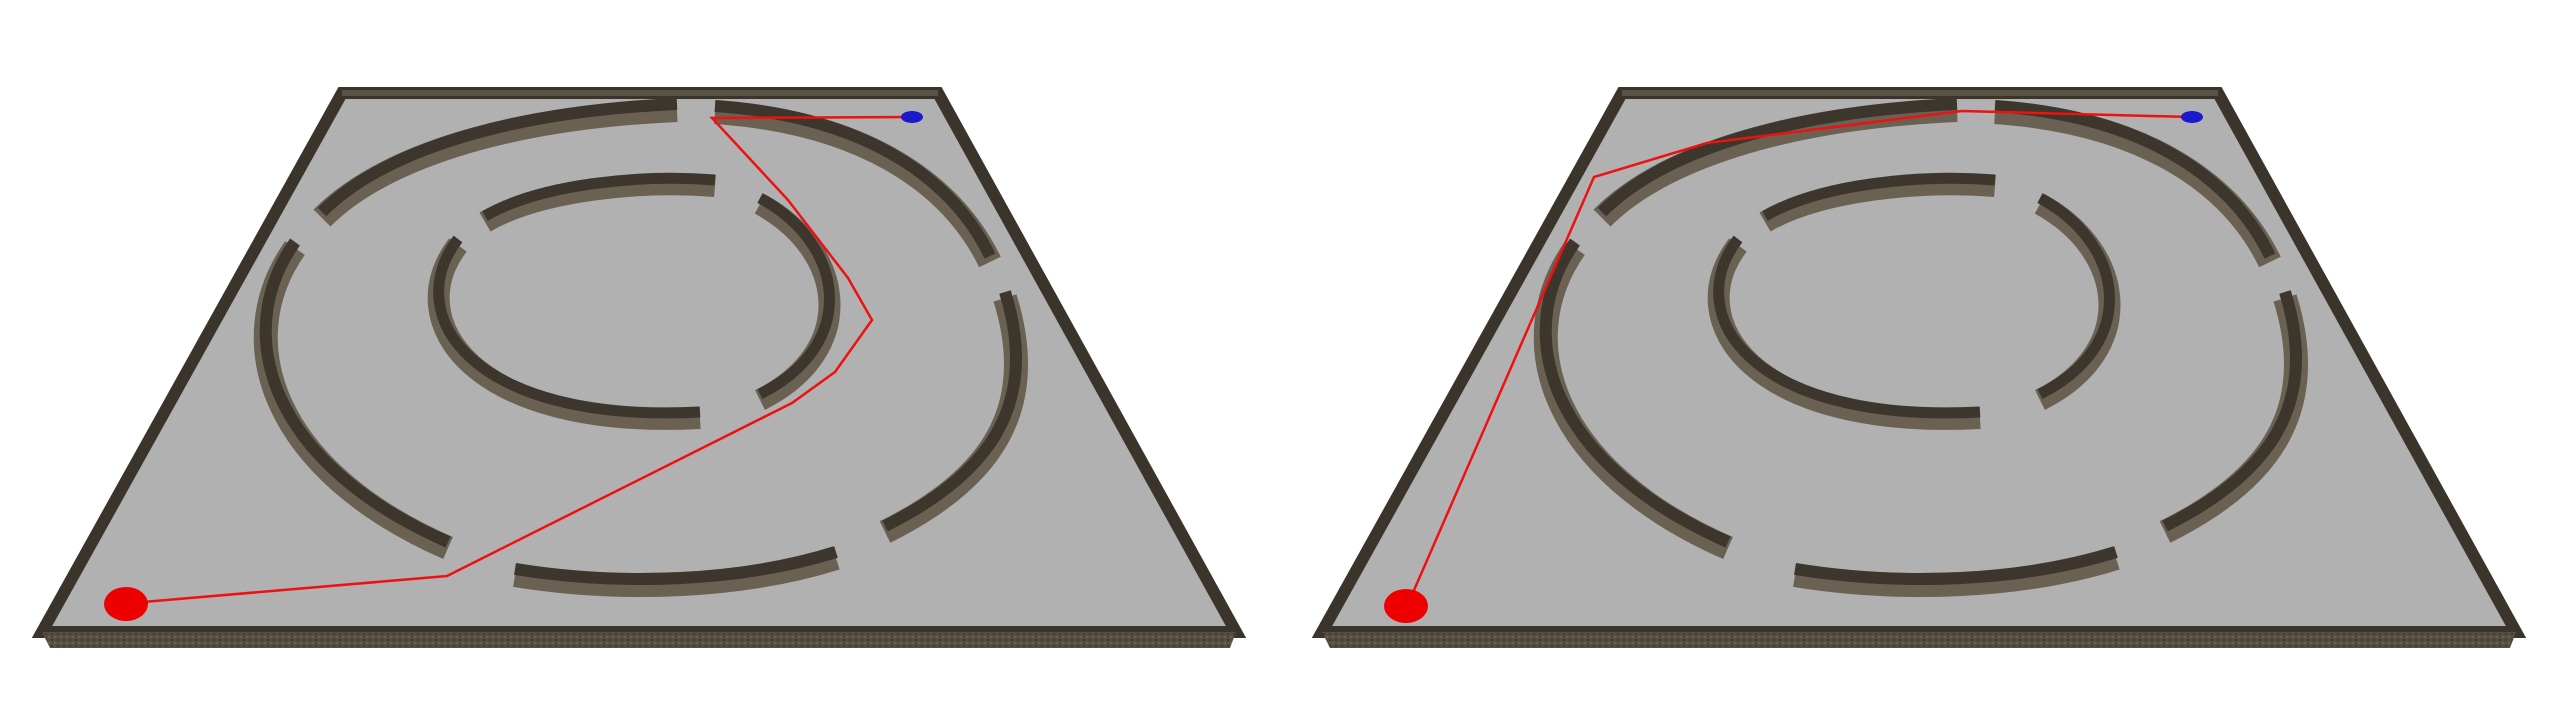  What do you see at coordinates (126, 604) in the screenshot?
I see `left-red-start-marker` at bounding box center [126, 604].